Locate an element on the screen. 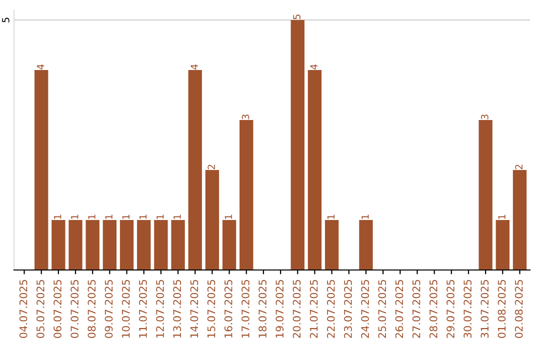  x-tick-label: 15.07.2025 is located at coordinates (211, 309).